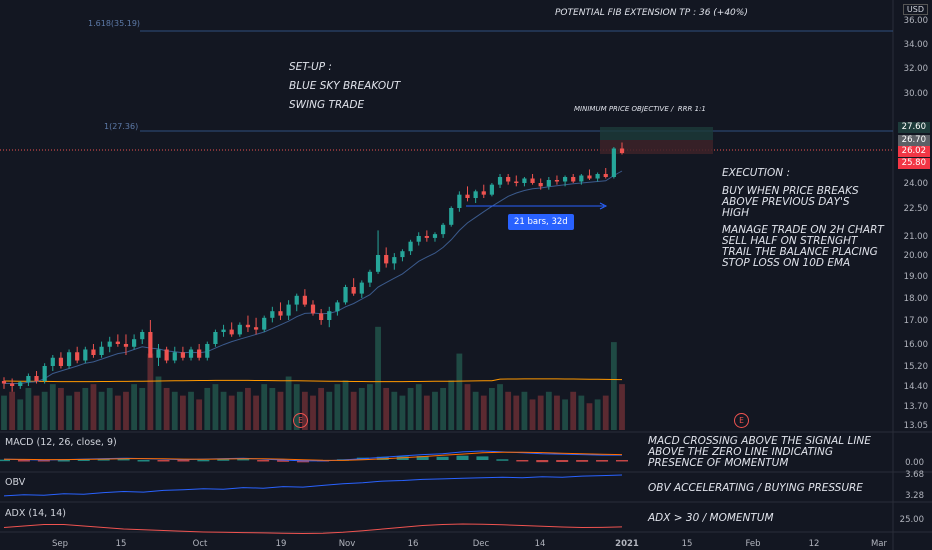 Image resolution: width=932 pixels, height=550 pixels. What do you see at coordinates (916, 407) in the screenshot?
I see `price-tick-label: 13.70` at bounding box center [916, 407].